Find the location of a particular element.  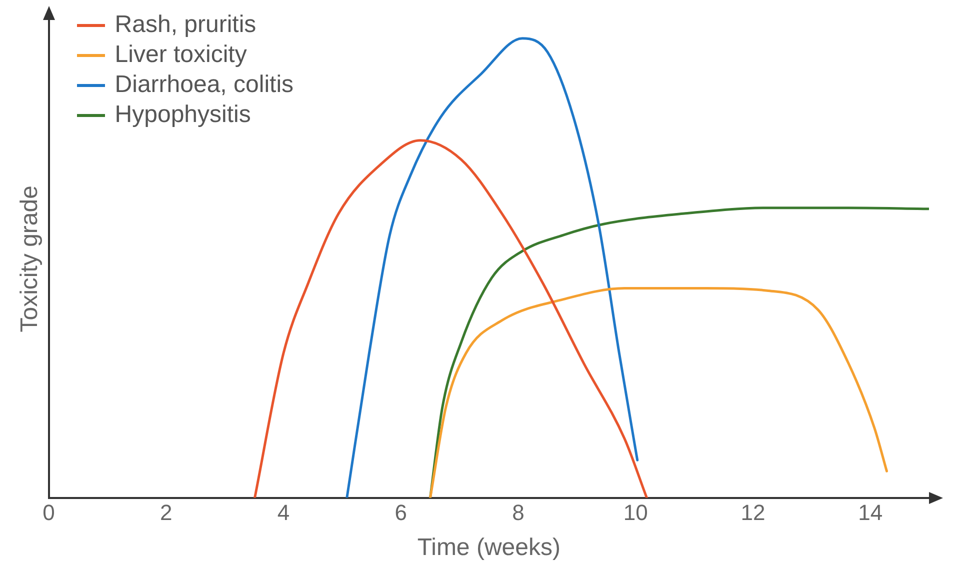

y-axis-title: Toxicity grade is located at coordinates (30, 259).